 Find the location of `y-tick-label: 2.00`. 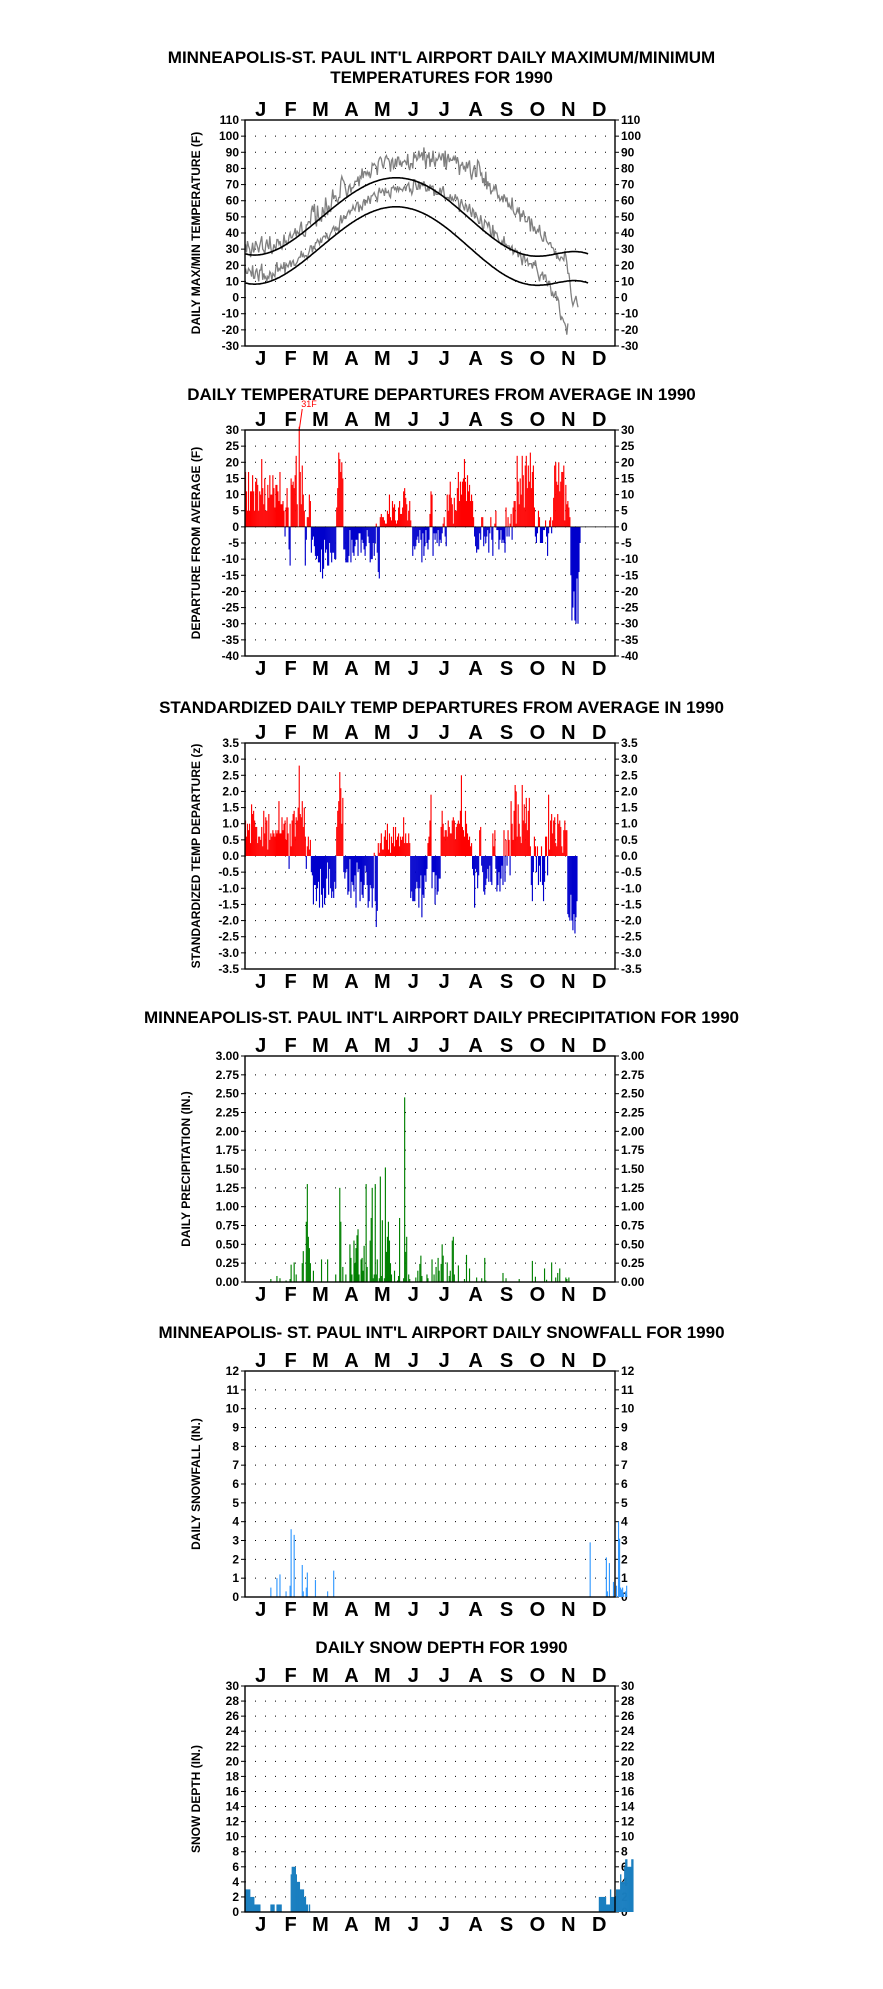

y-tick-label: 2.00 is located at coordinates (228, 1131).